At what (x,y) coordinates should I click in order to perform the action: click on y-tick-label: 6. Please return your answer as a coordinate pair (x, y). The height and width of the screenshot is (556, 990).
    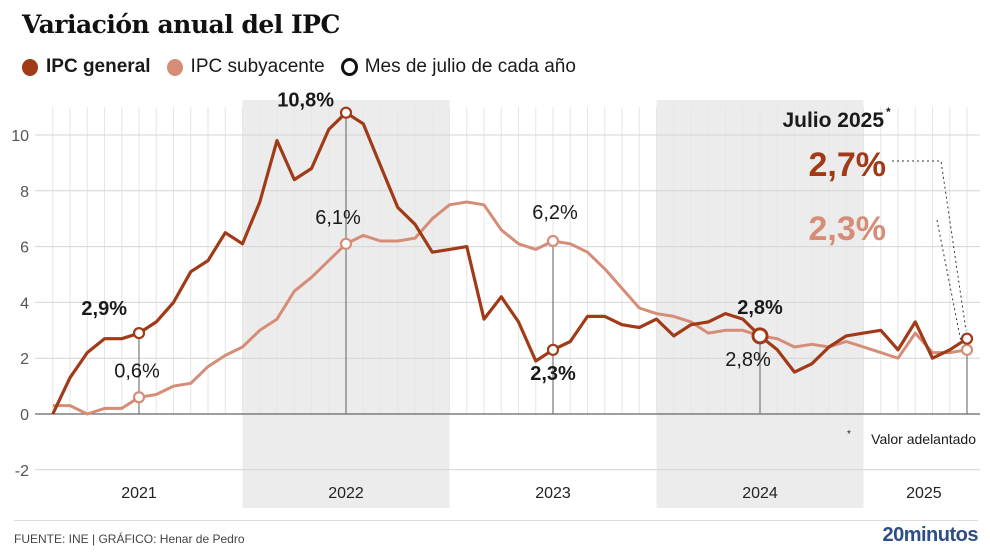
    Looking at the image, I should click on (24, 248).